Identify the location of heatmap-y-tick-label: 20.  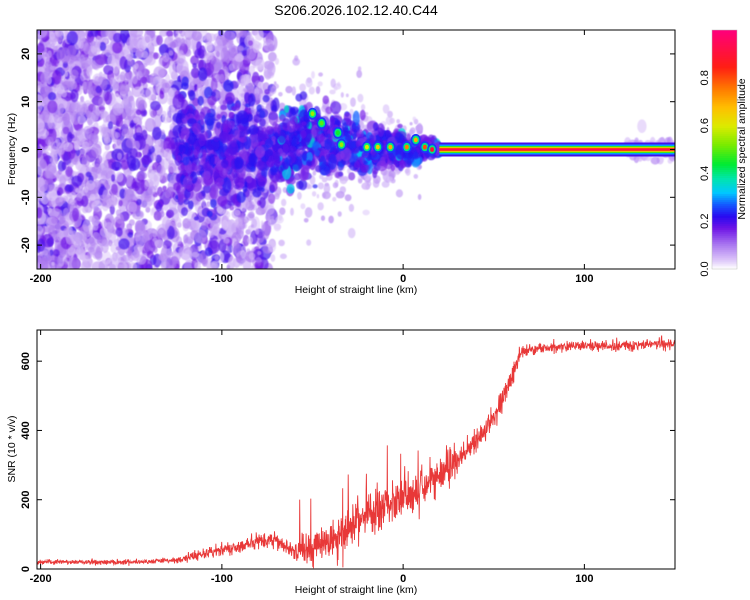
(26, 54).